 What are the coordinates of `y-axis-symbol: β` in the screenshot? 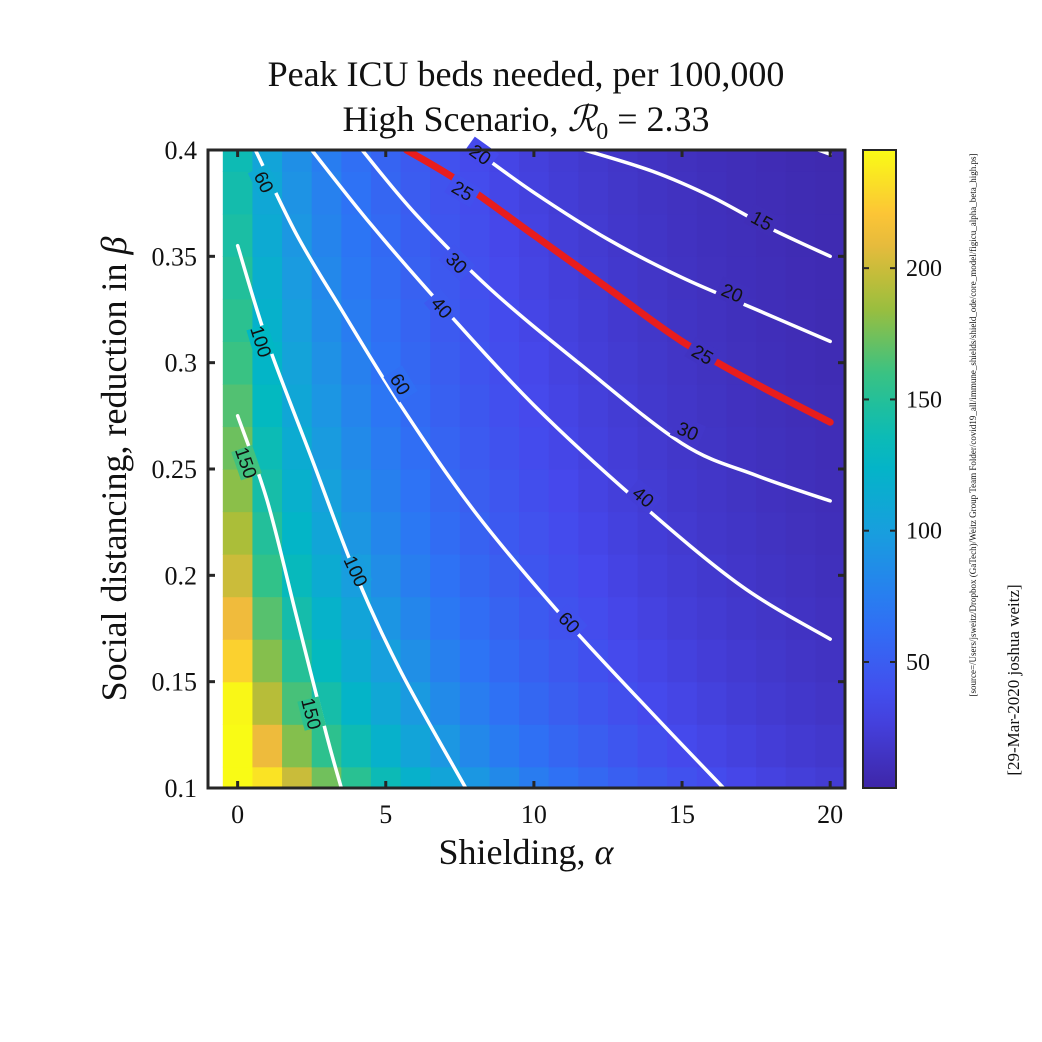 It's located at (114, 246).